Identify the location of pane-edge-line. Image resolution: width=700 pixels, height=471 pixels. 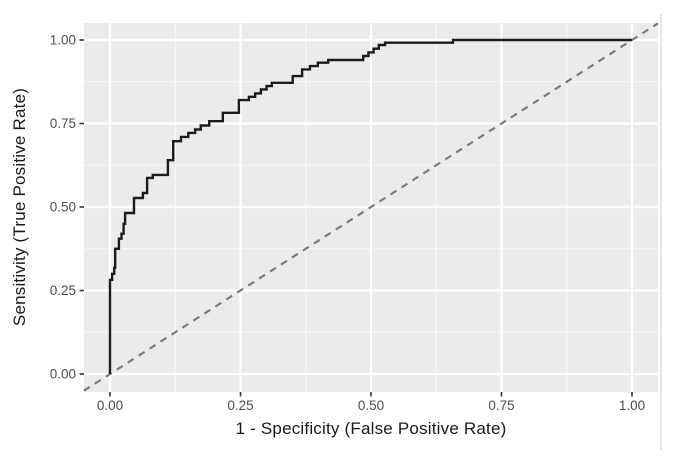
(661, 232).